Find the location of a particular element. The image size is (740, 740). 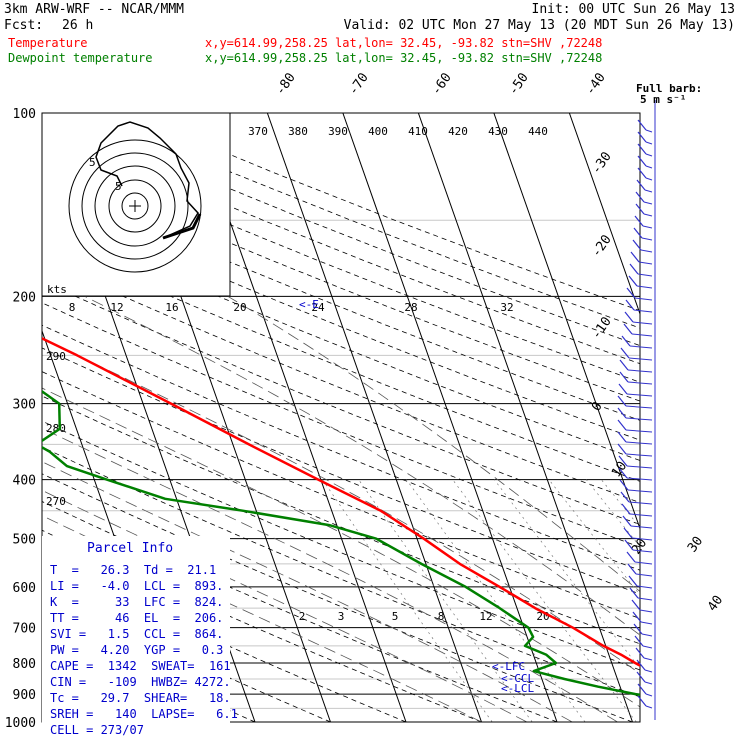

parcel-info-row: SREH = 140 LAPSE= 6.1 is located at coordinates (144, 714).